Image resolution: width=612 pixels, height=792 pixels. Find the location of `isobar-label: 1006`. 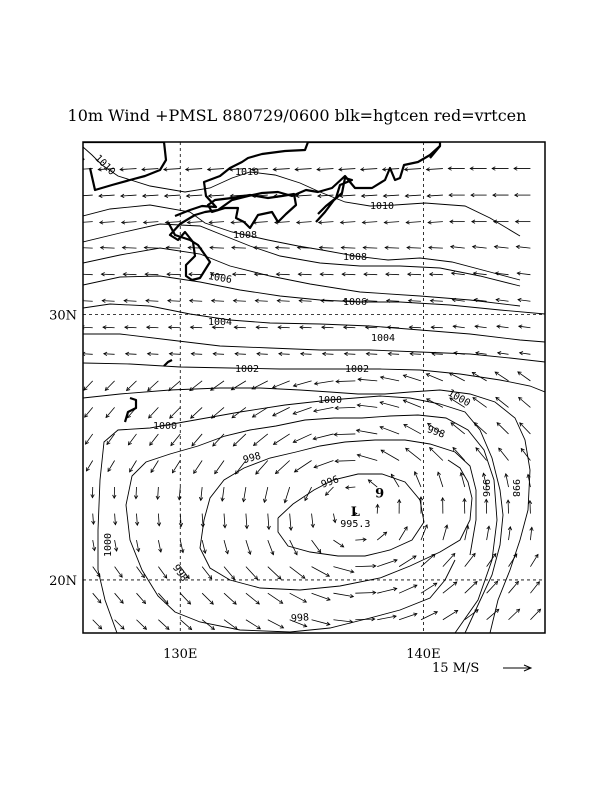

isobar-label: 1006 is located at coordinates (220, 278).